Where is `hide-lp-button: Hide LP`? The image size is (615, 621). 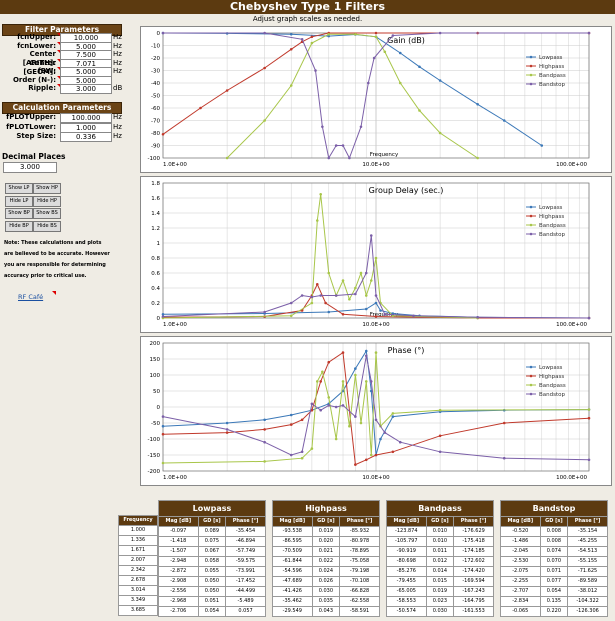 hide-lp-button: Hide LP is located at coordinates (19, 201).